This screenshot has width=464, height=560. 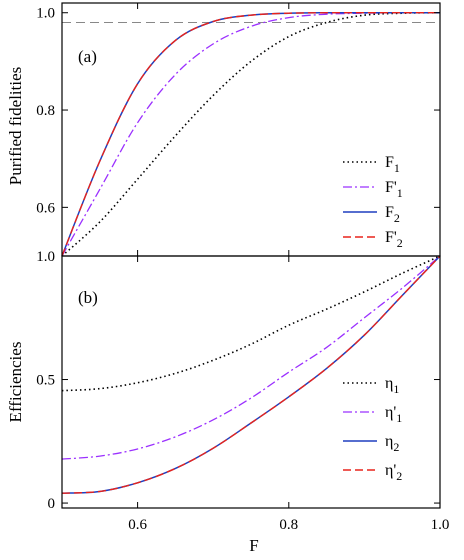 What do you see at coordinates (45, 208) in the screenshot?
I see `y-tick-label: 0.6` at bounding box center [45, 208].